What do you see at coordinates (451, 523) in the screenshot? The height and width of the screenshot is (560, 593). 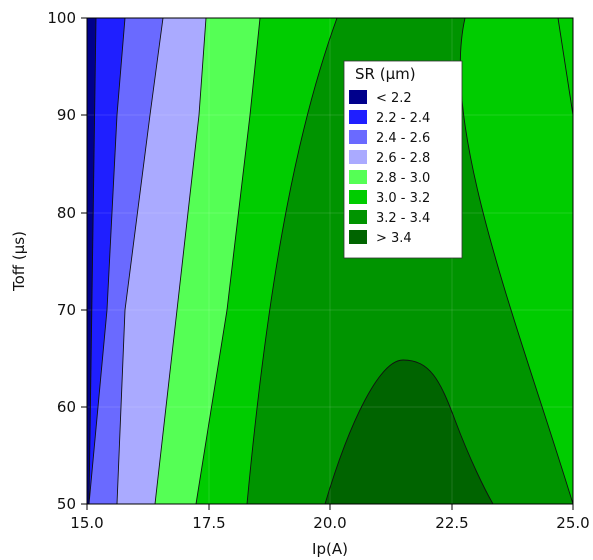 I see `x-tick-label: 22.5` at bounding box center [451, 523].